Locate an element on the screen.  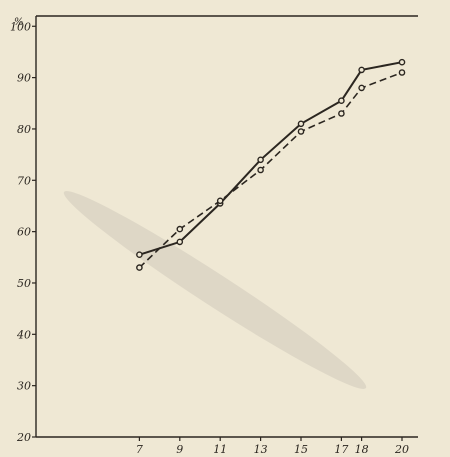
y-tick-label: 80 is located at coordinates (24, 129).